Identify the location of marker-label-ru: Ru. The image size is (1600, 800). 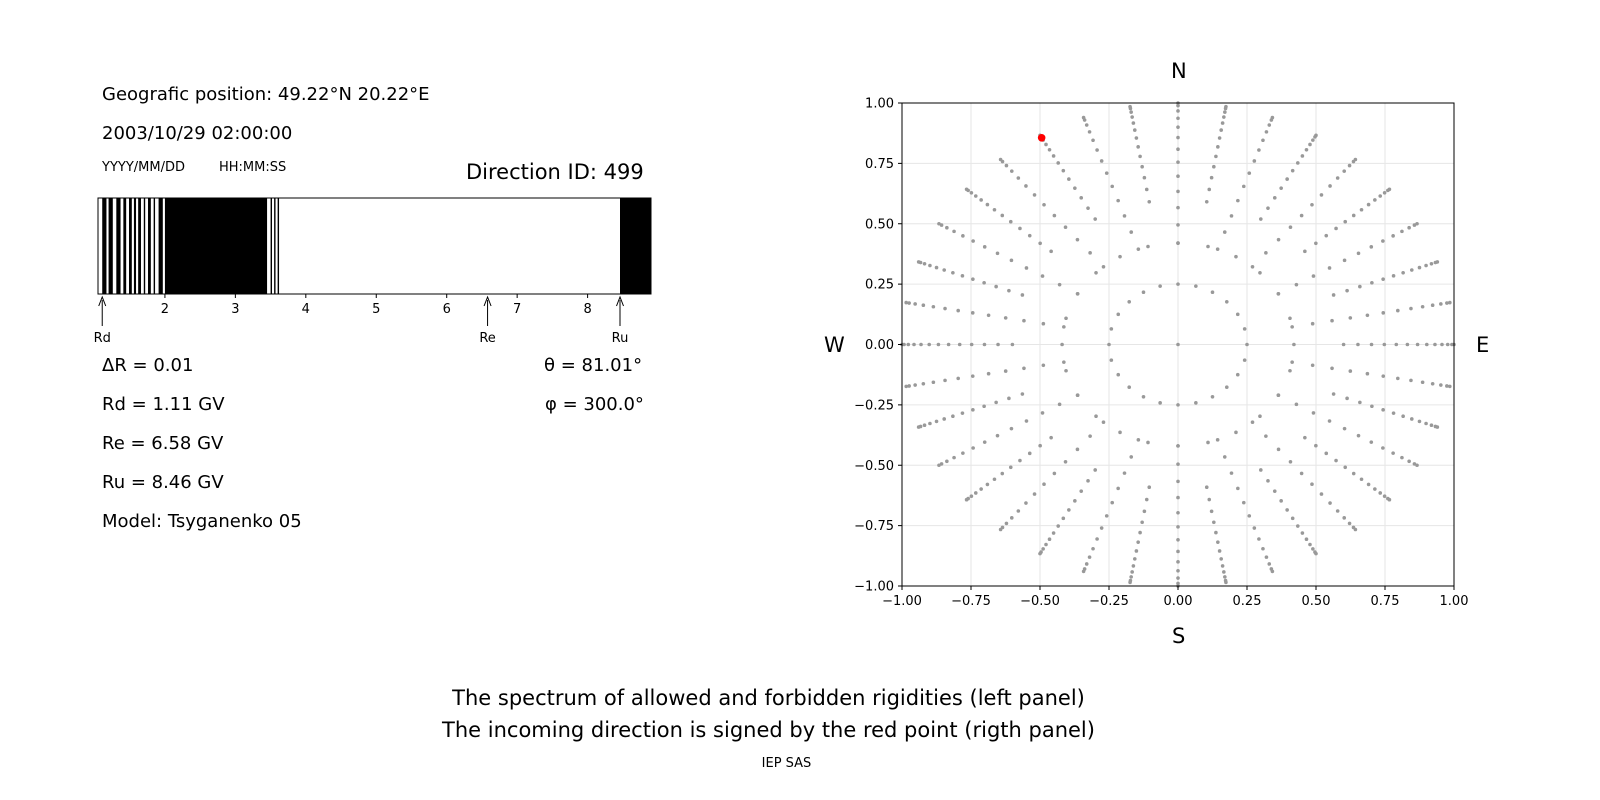
(620, 338).